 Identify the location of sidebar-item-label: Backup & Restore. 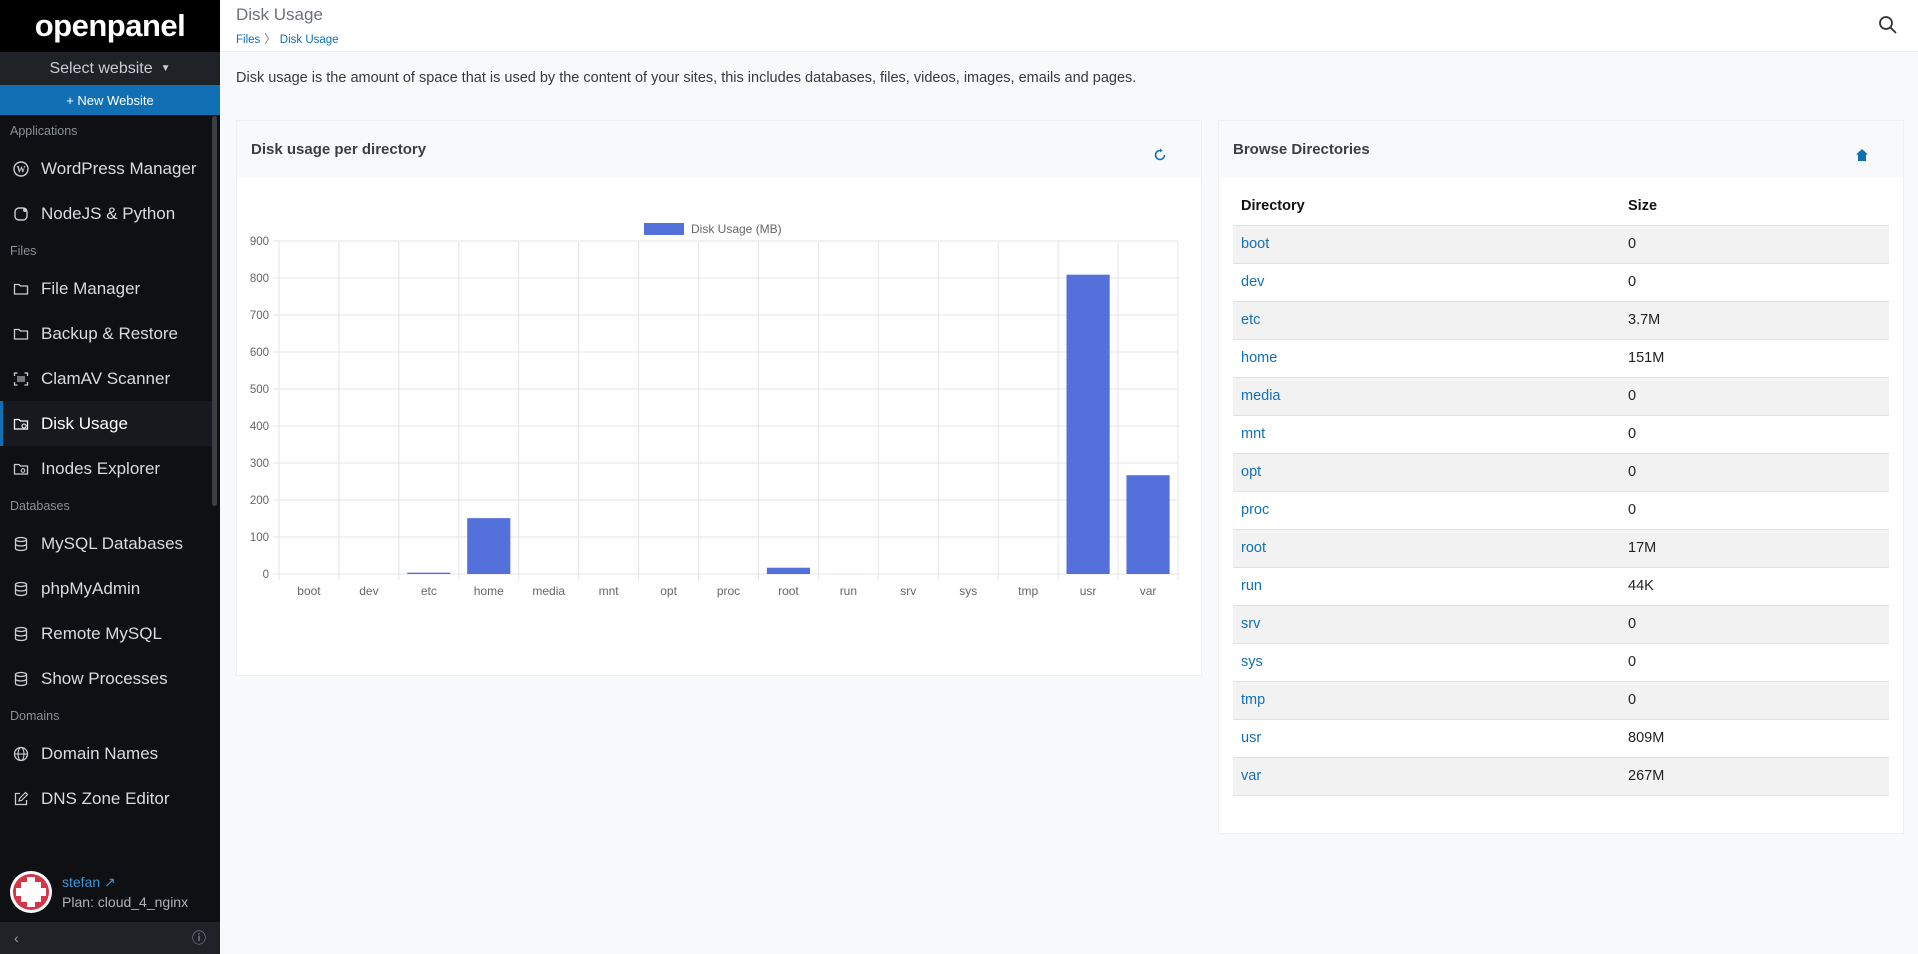
(110, 333).